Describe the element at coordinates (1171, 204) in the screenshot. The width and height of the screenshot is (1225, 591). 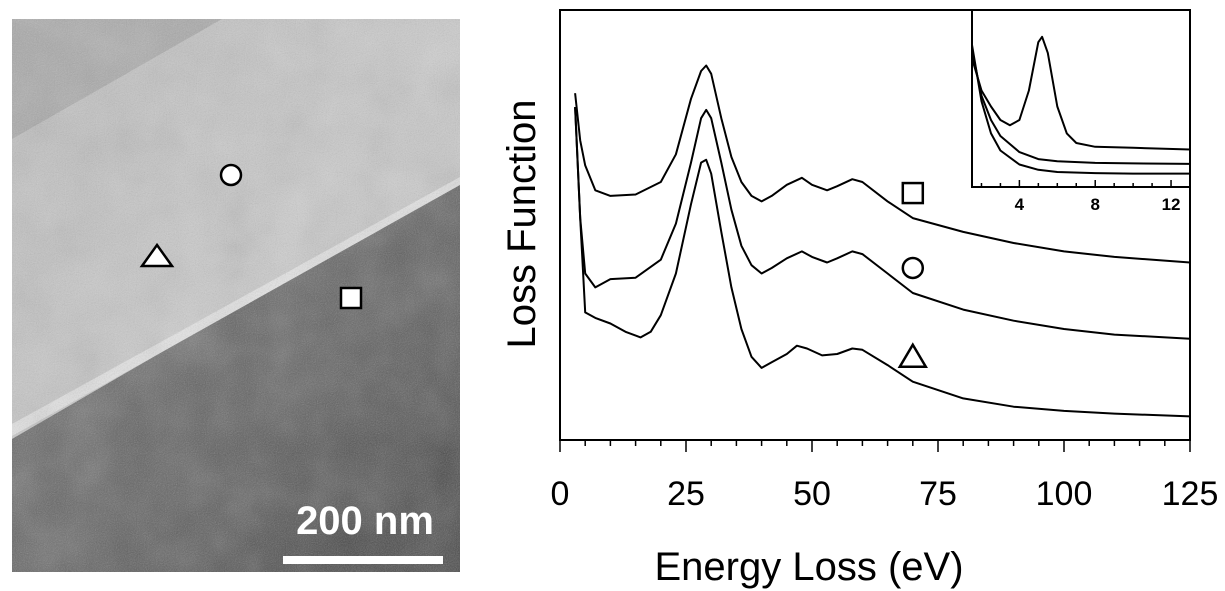
I see `inset-x-tick-label: 12` at that location.